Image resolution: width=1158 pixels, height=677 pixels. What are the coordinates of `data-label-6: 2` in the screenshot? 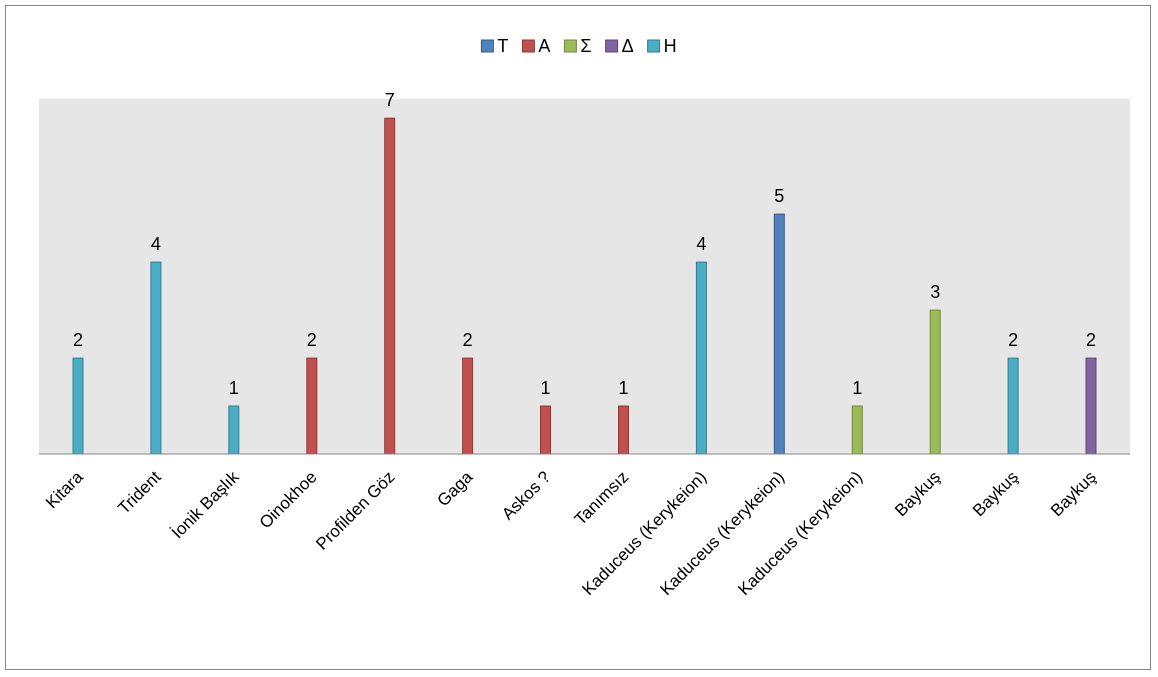 It's located at (468, 340).